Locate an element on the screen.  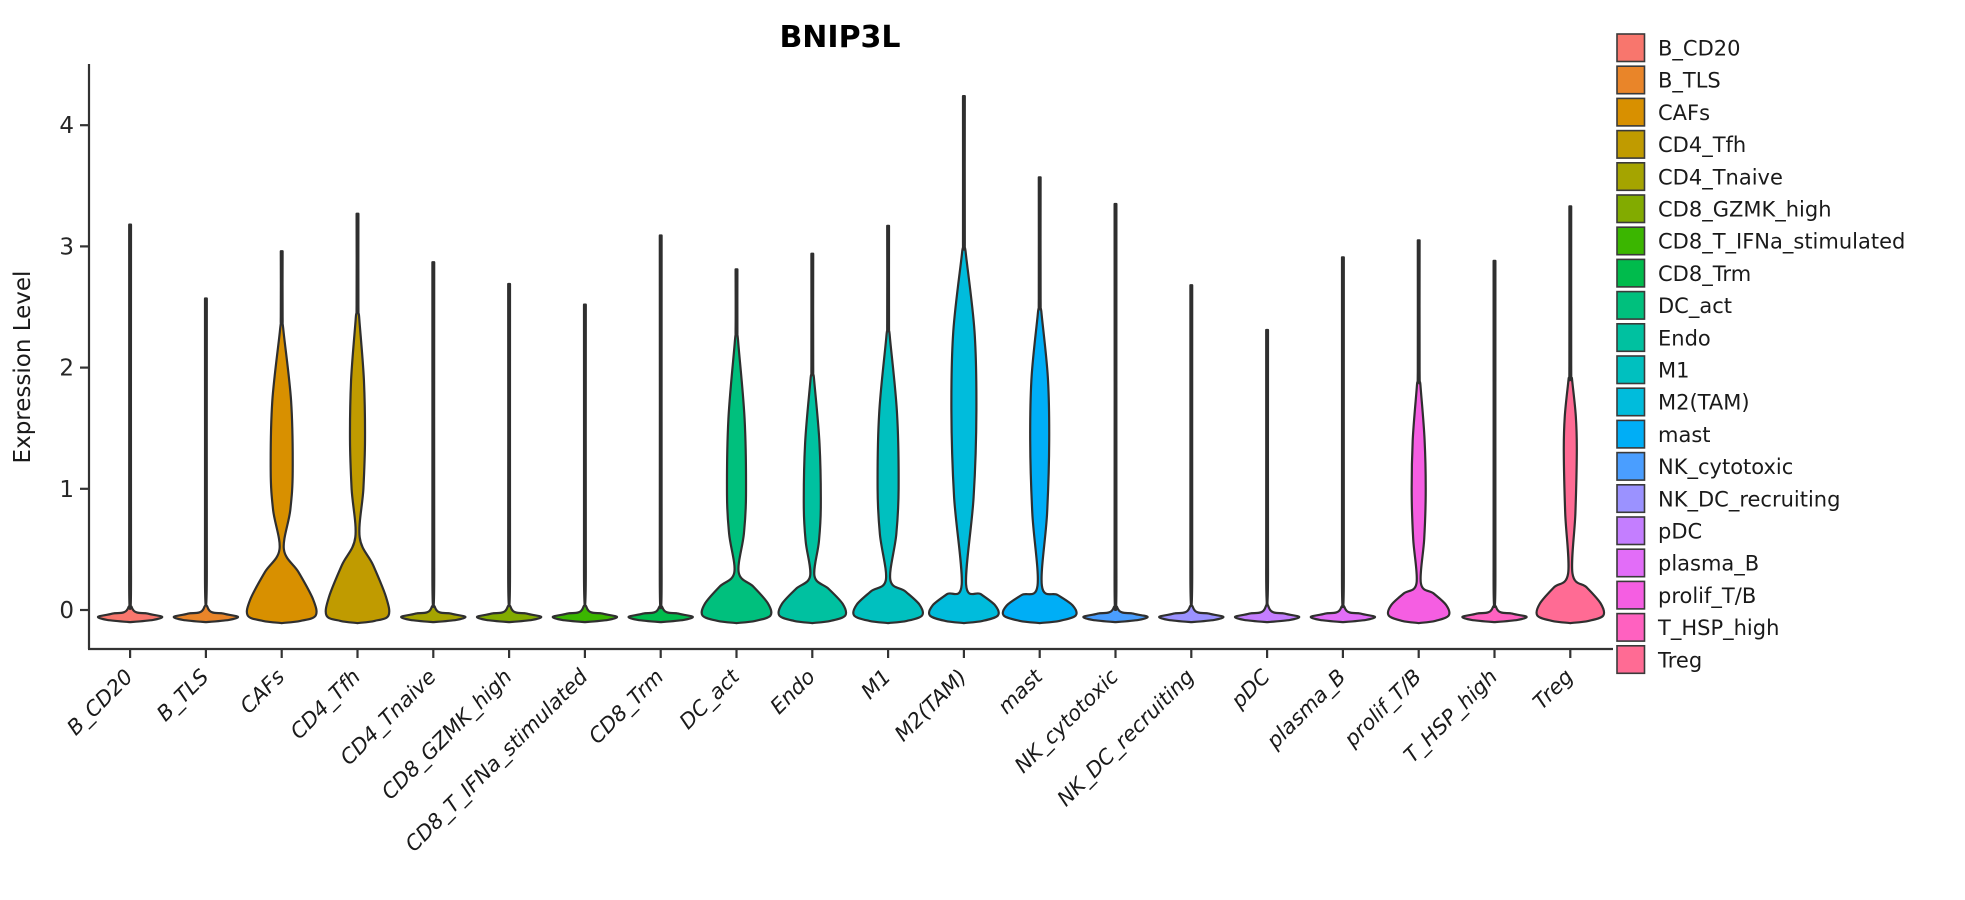
legend-label: B_TLS is located at coordinates (1689, 81).